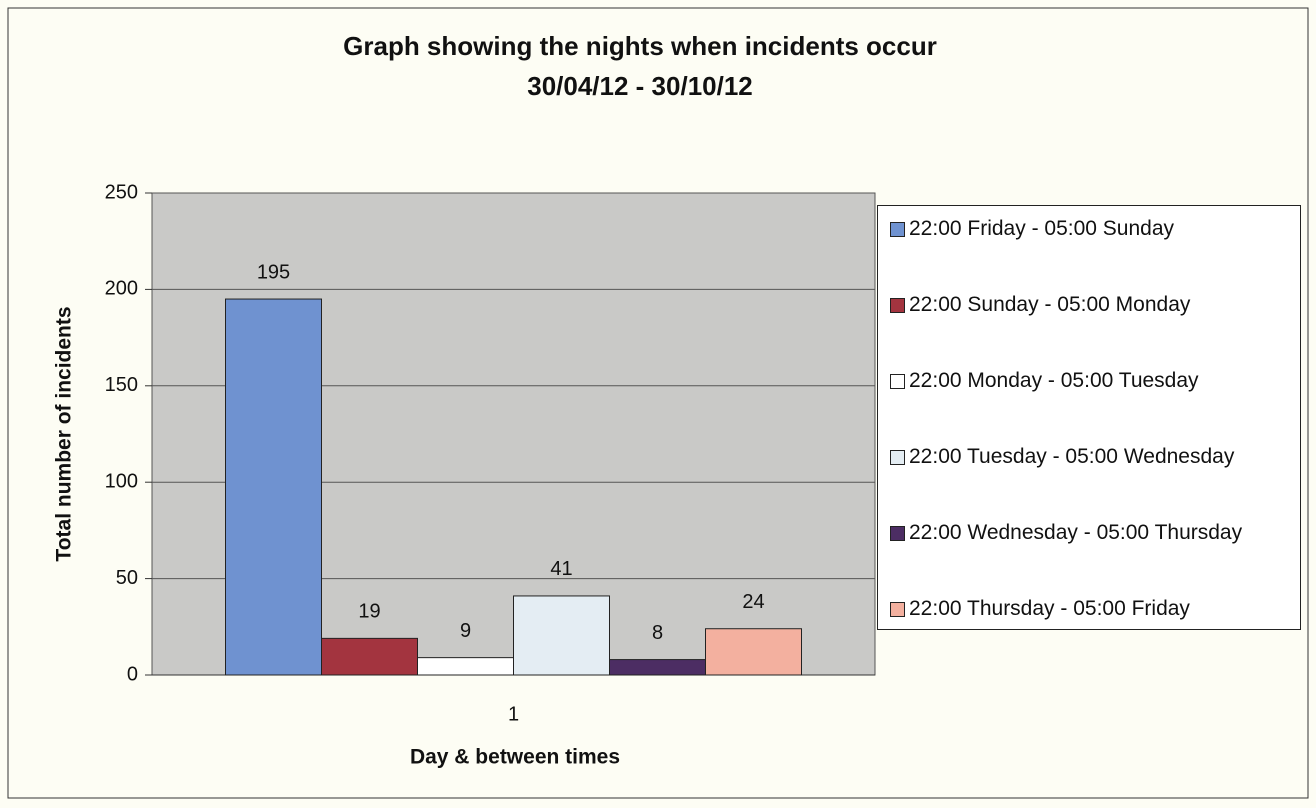  I want to click on legend-entry: 22:00 Sunday - 05:00 Monday, so click(1087, 304).